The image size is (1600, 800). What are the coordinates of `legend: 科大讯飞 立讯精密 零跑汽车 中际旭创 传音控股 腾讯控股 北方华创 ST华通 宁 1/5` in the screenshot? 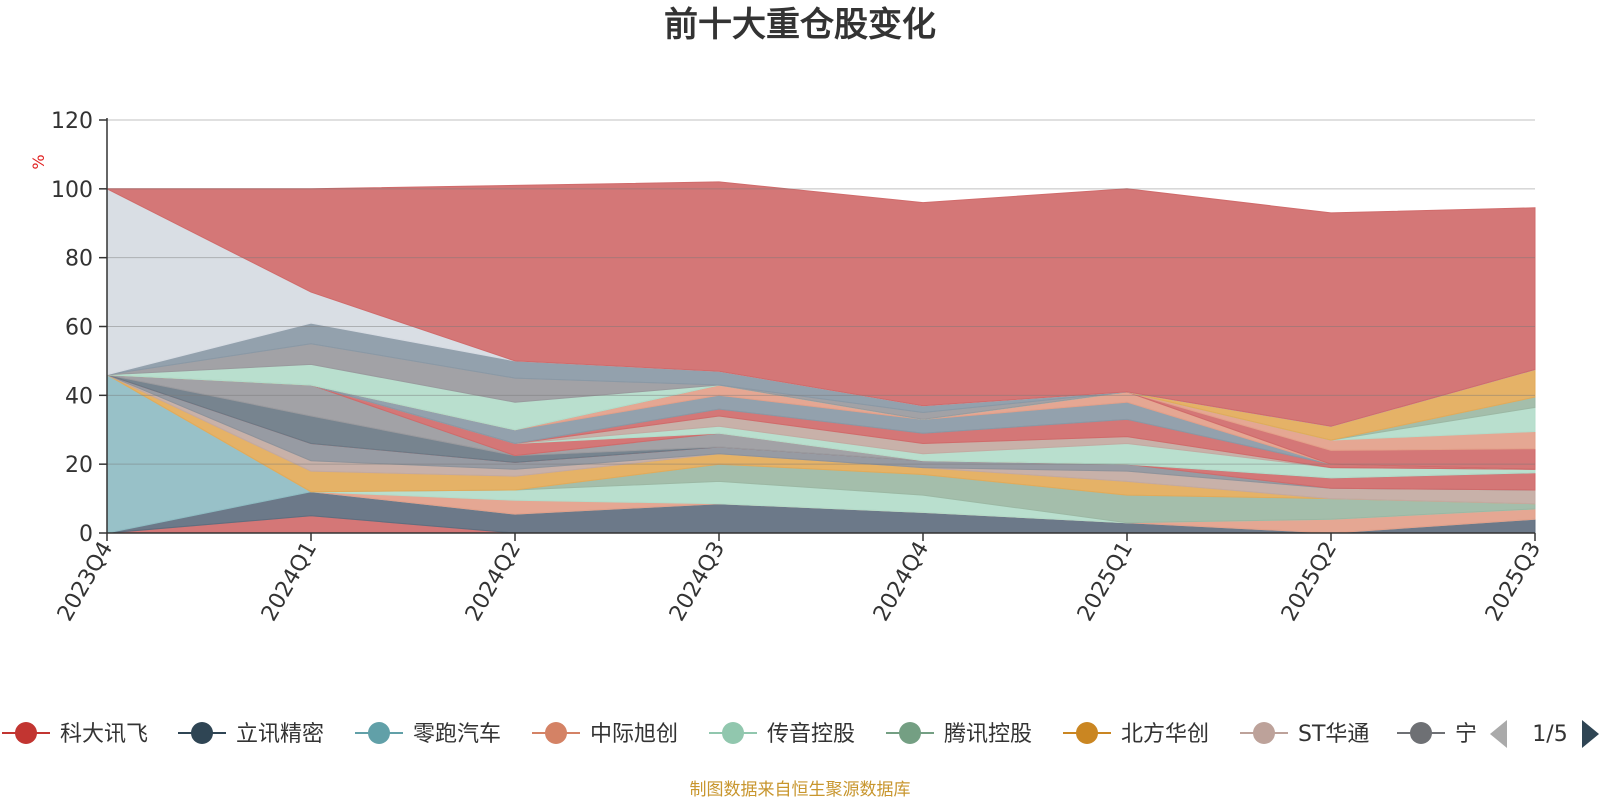 It's located at (800, 734).